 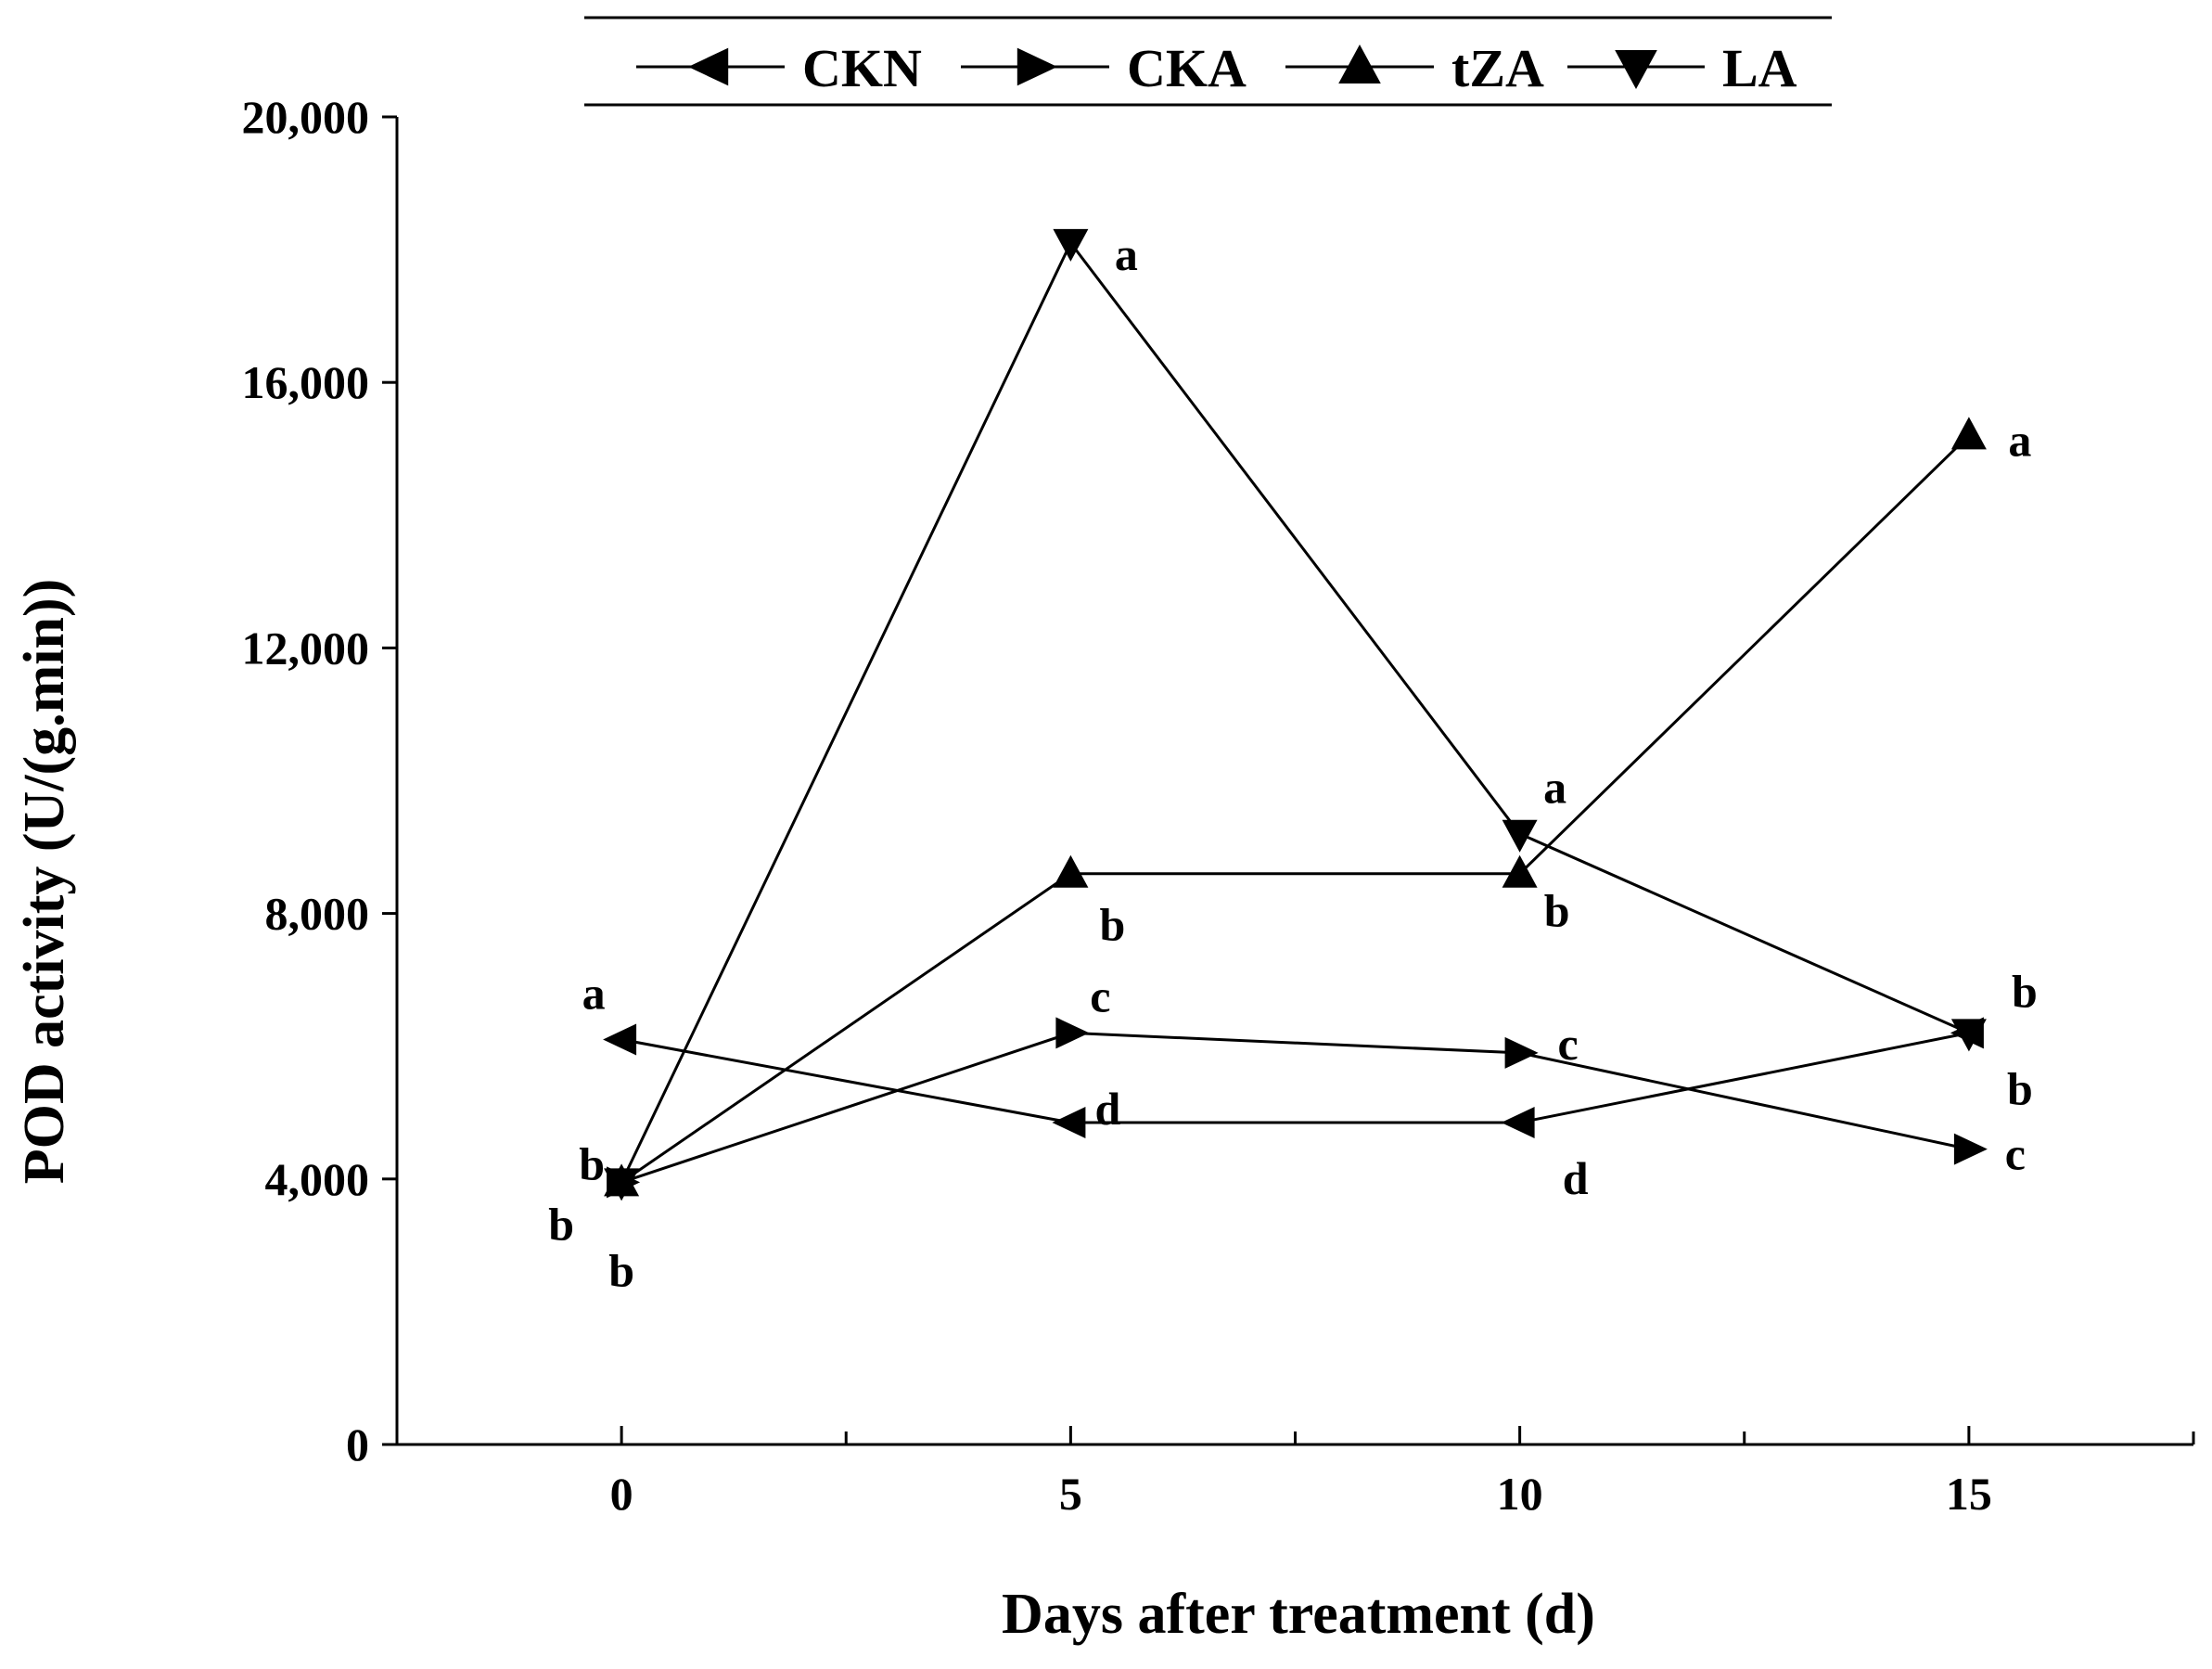 I want to click on legend-label-CKN: CKN, so click(x=862, y=68).